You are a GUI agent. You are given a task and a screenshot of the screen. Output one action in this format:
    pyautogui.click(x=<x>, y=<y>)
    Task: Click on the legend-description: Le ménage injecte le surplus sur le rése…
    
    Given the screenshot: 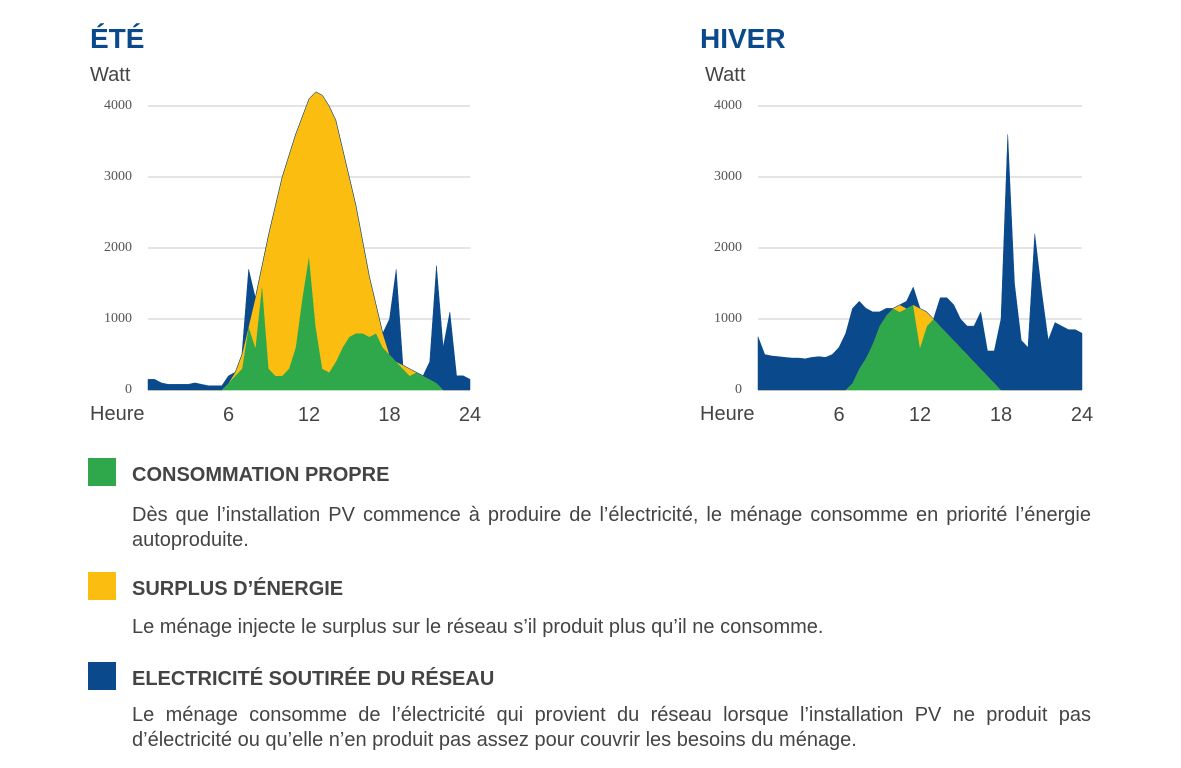 What is the action you would take?
    pyautogui.click(x=478, y=627)
    